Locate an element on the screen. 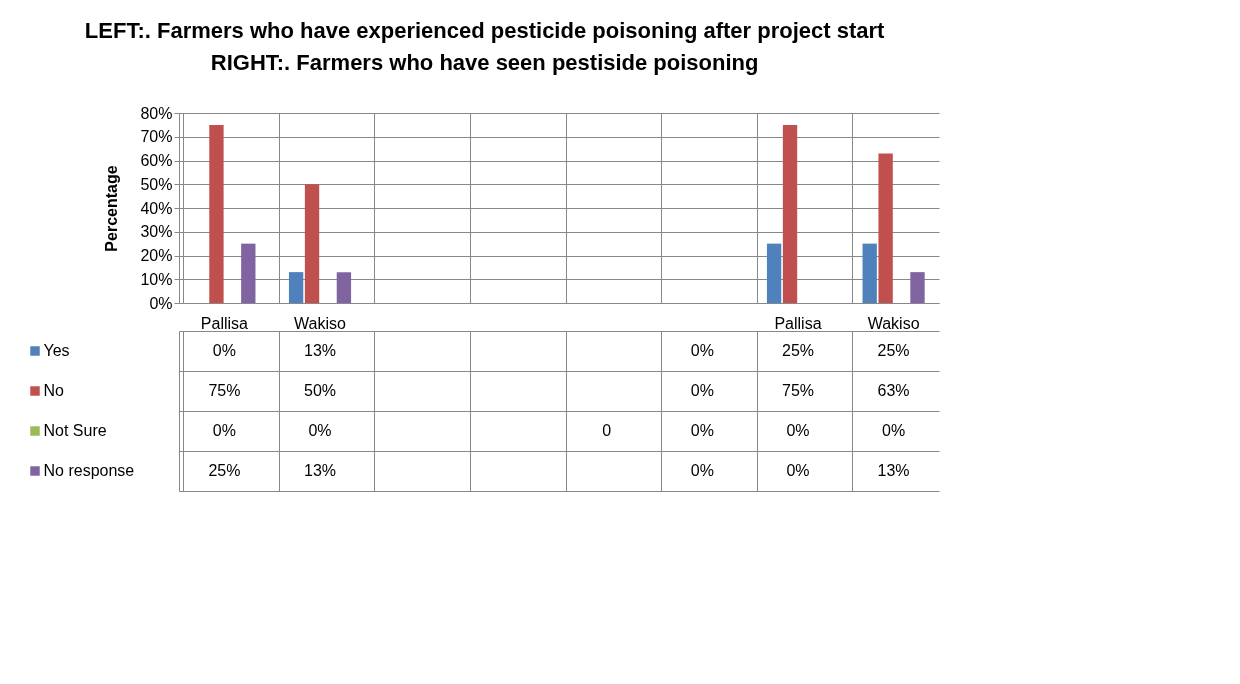  y-tick-label: 20% is located at coordinates (156, 255).